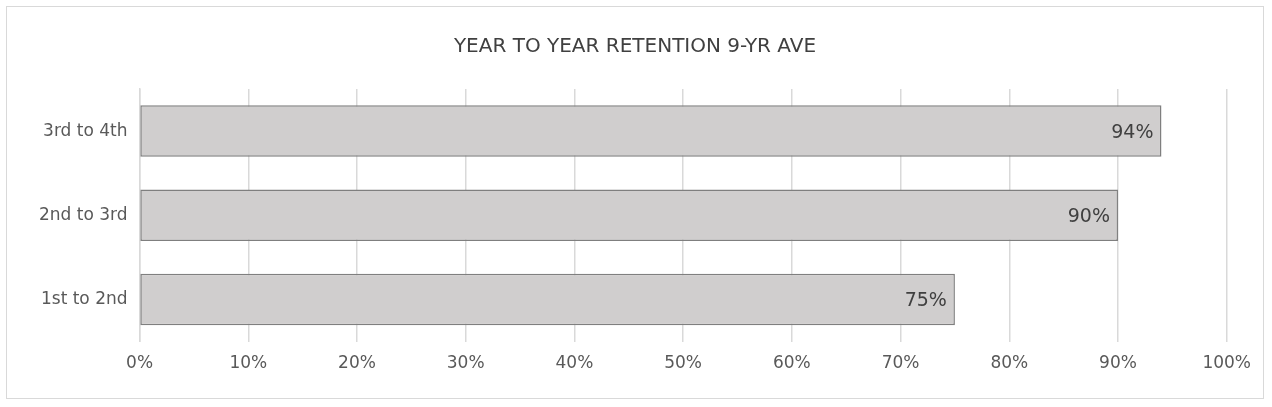 Image resolution: width=1272 pixels, height=407 pixels. I want to click on x-tick-label: 40%, so click(574, 362).